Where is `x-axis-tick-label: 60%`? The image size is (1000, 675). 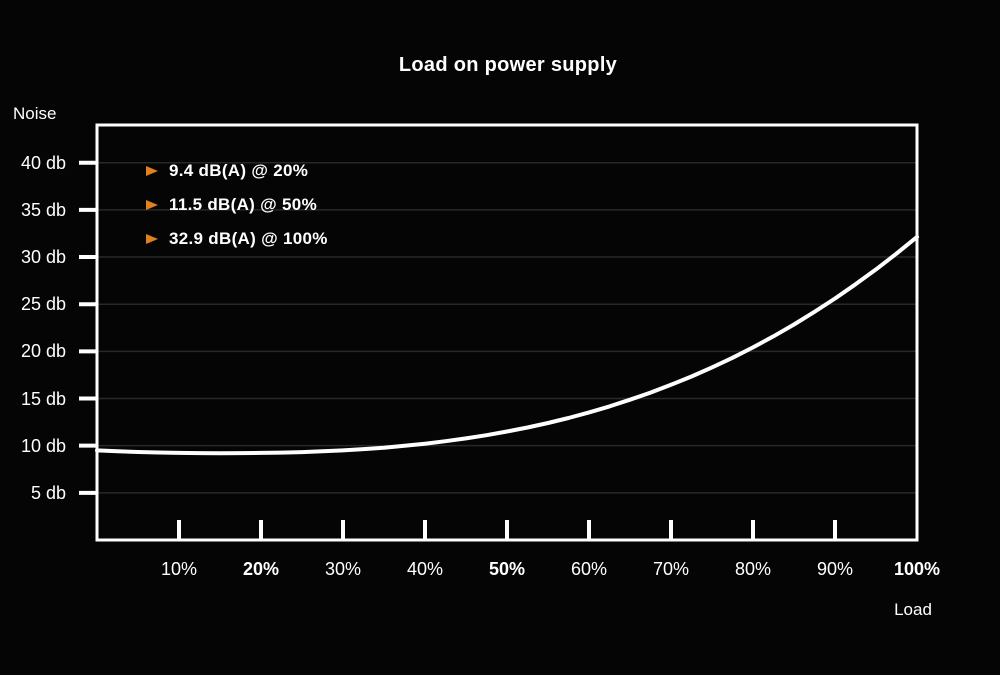
x-axis-tick-label: 60% is located at coordinates (589, 569).